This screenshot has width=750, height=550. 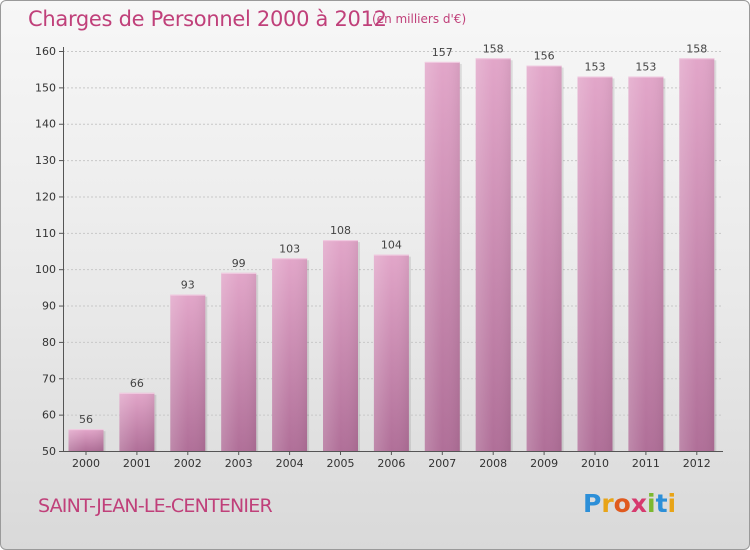 What do you see at coordinates (340, 230) in the screenshot?
I see `data-label: 108` at bounding box center [340, 230].